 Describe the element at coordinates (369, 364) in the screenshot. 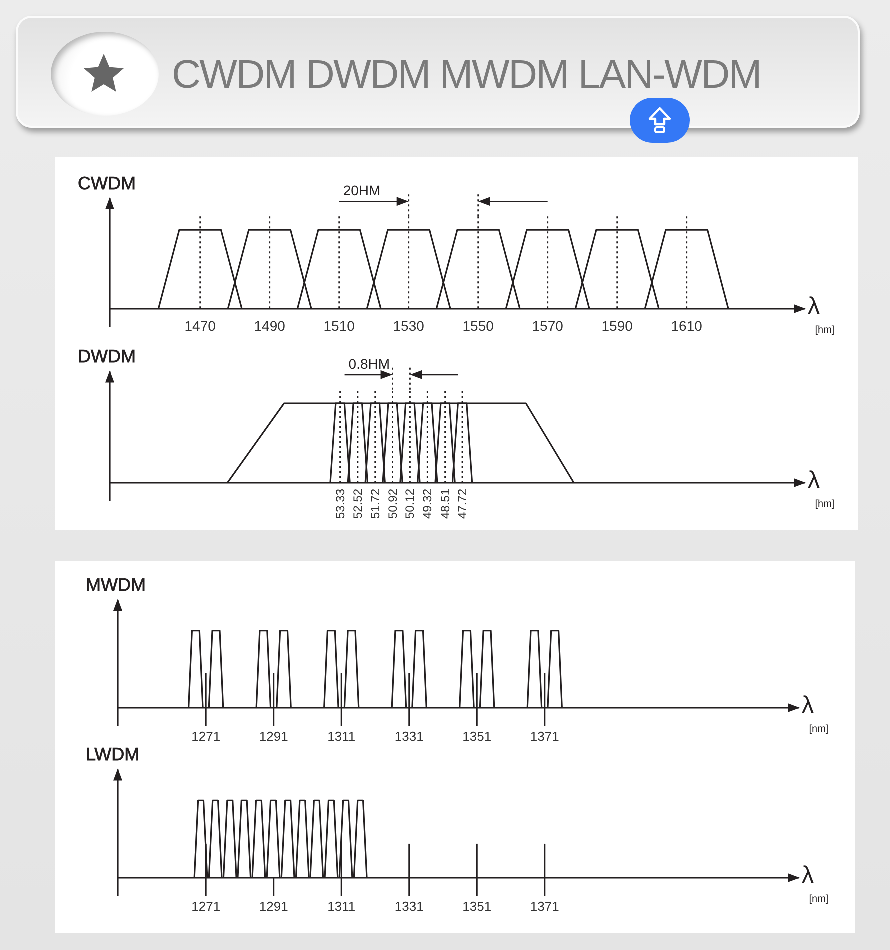

I see `text: 0.8HM` at that location.